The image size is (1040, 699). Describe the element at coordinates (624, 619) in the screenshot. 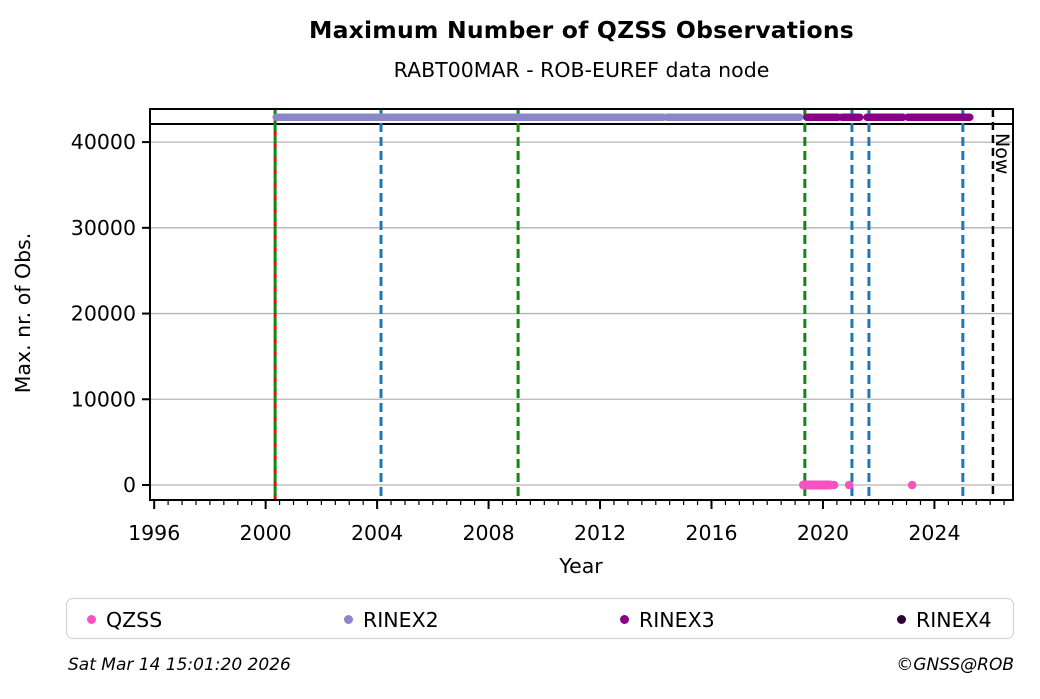

I see `rinex3-marker-icon` at that location.